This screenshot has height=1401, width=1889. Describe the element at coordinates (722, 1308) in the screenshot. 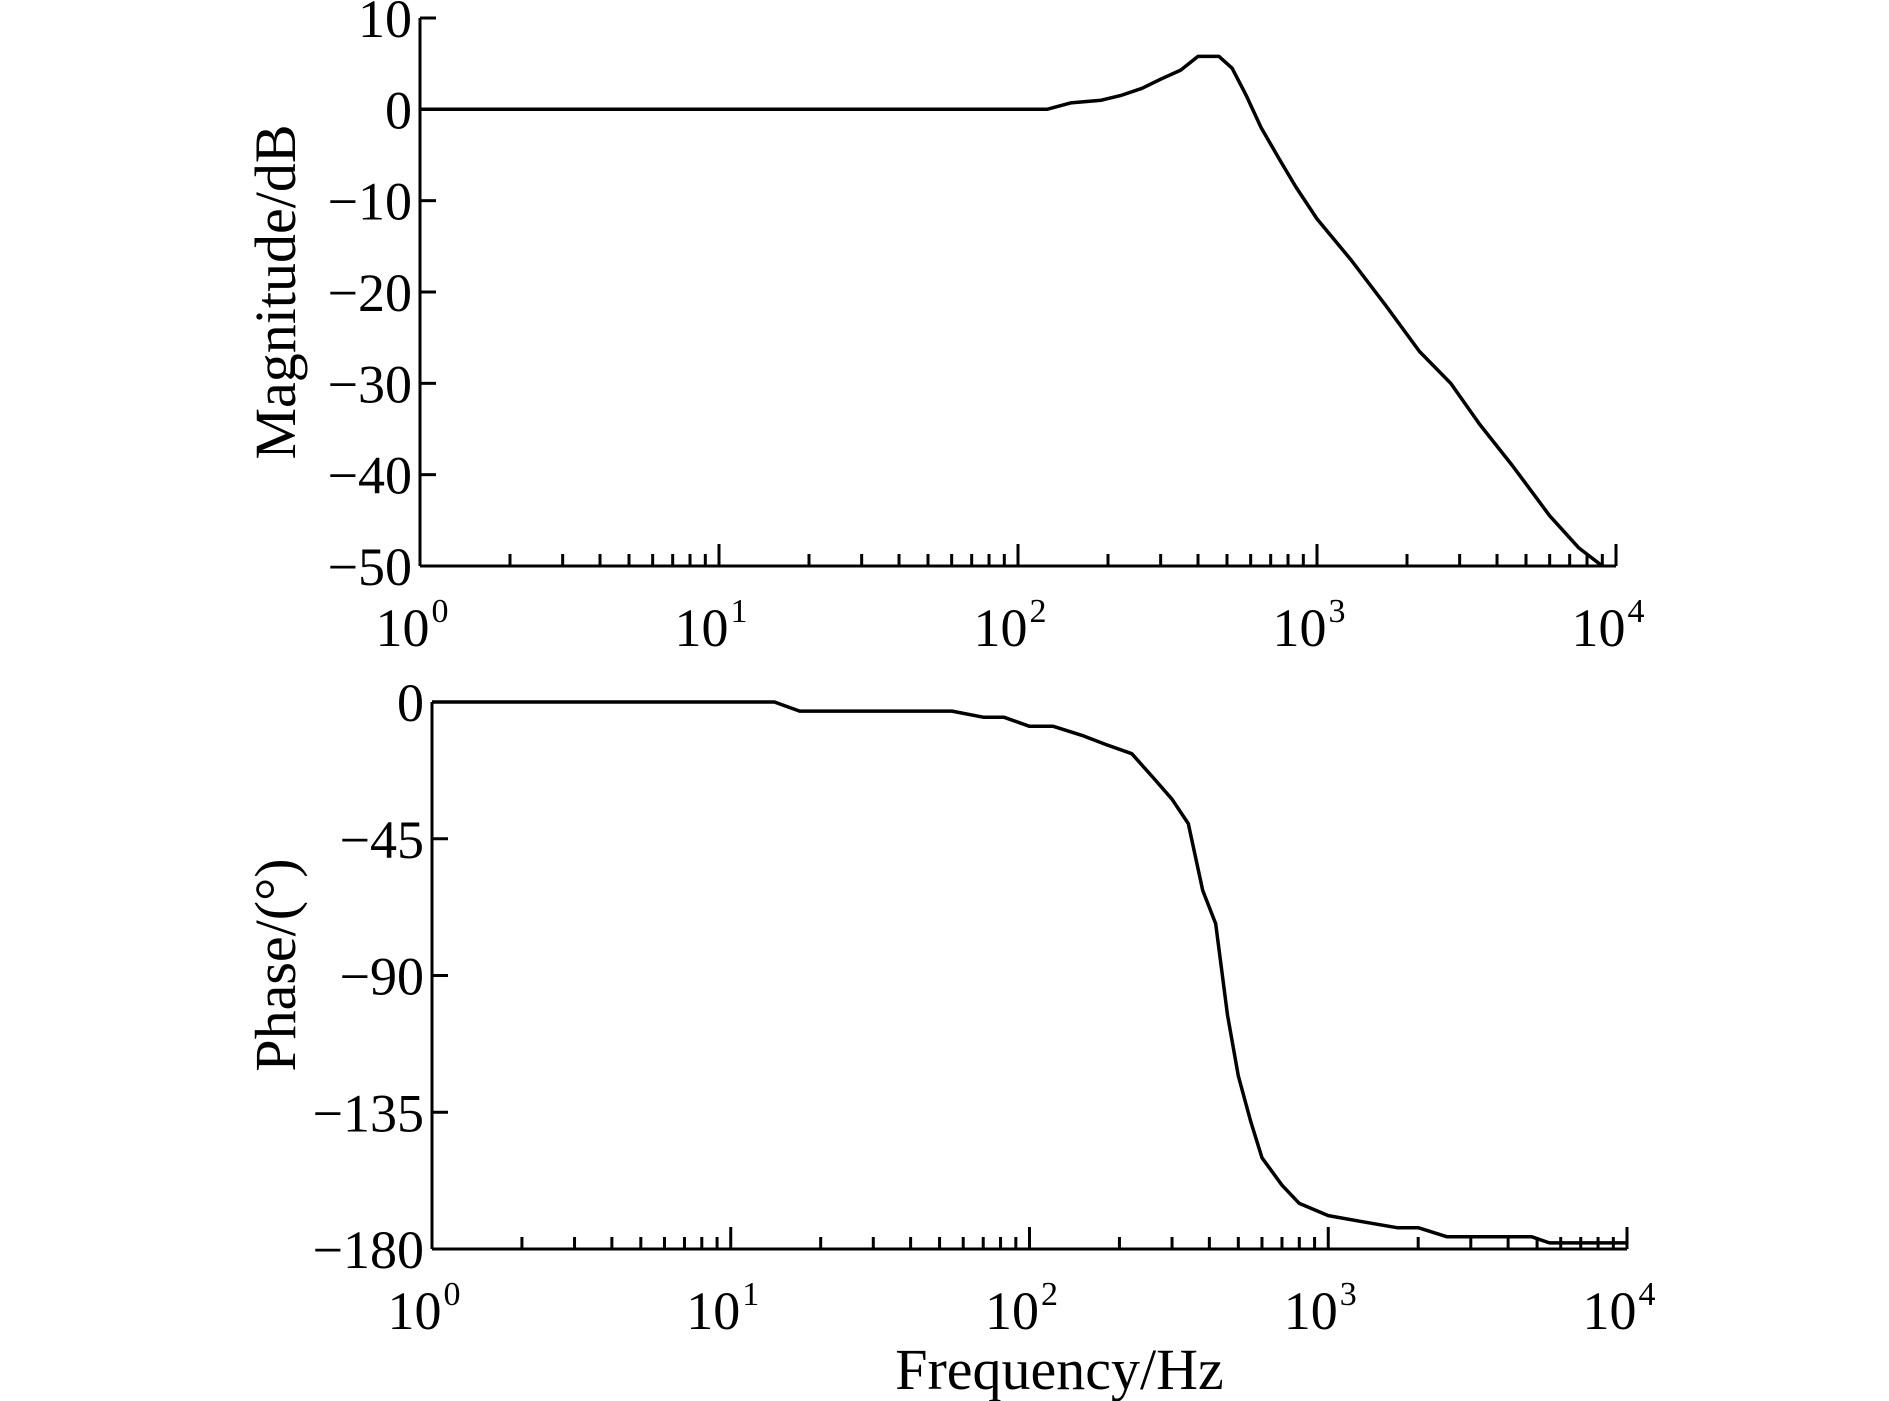

I see `phase-x-tick-label: 10¹` at that location.